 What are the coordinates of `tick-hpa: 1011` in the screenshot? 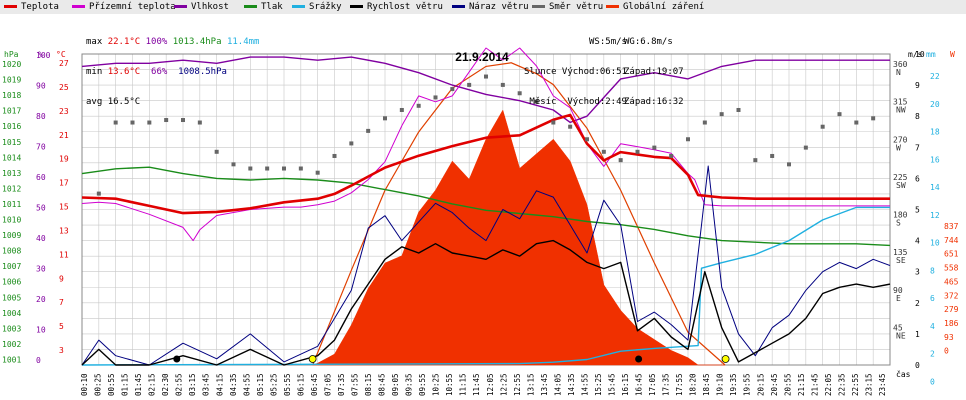 It's located at (11, 204).